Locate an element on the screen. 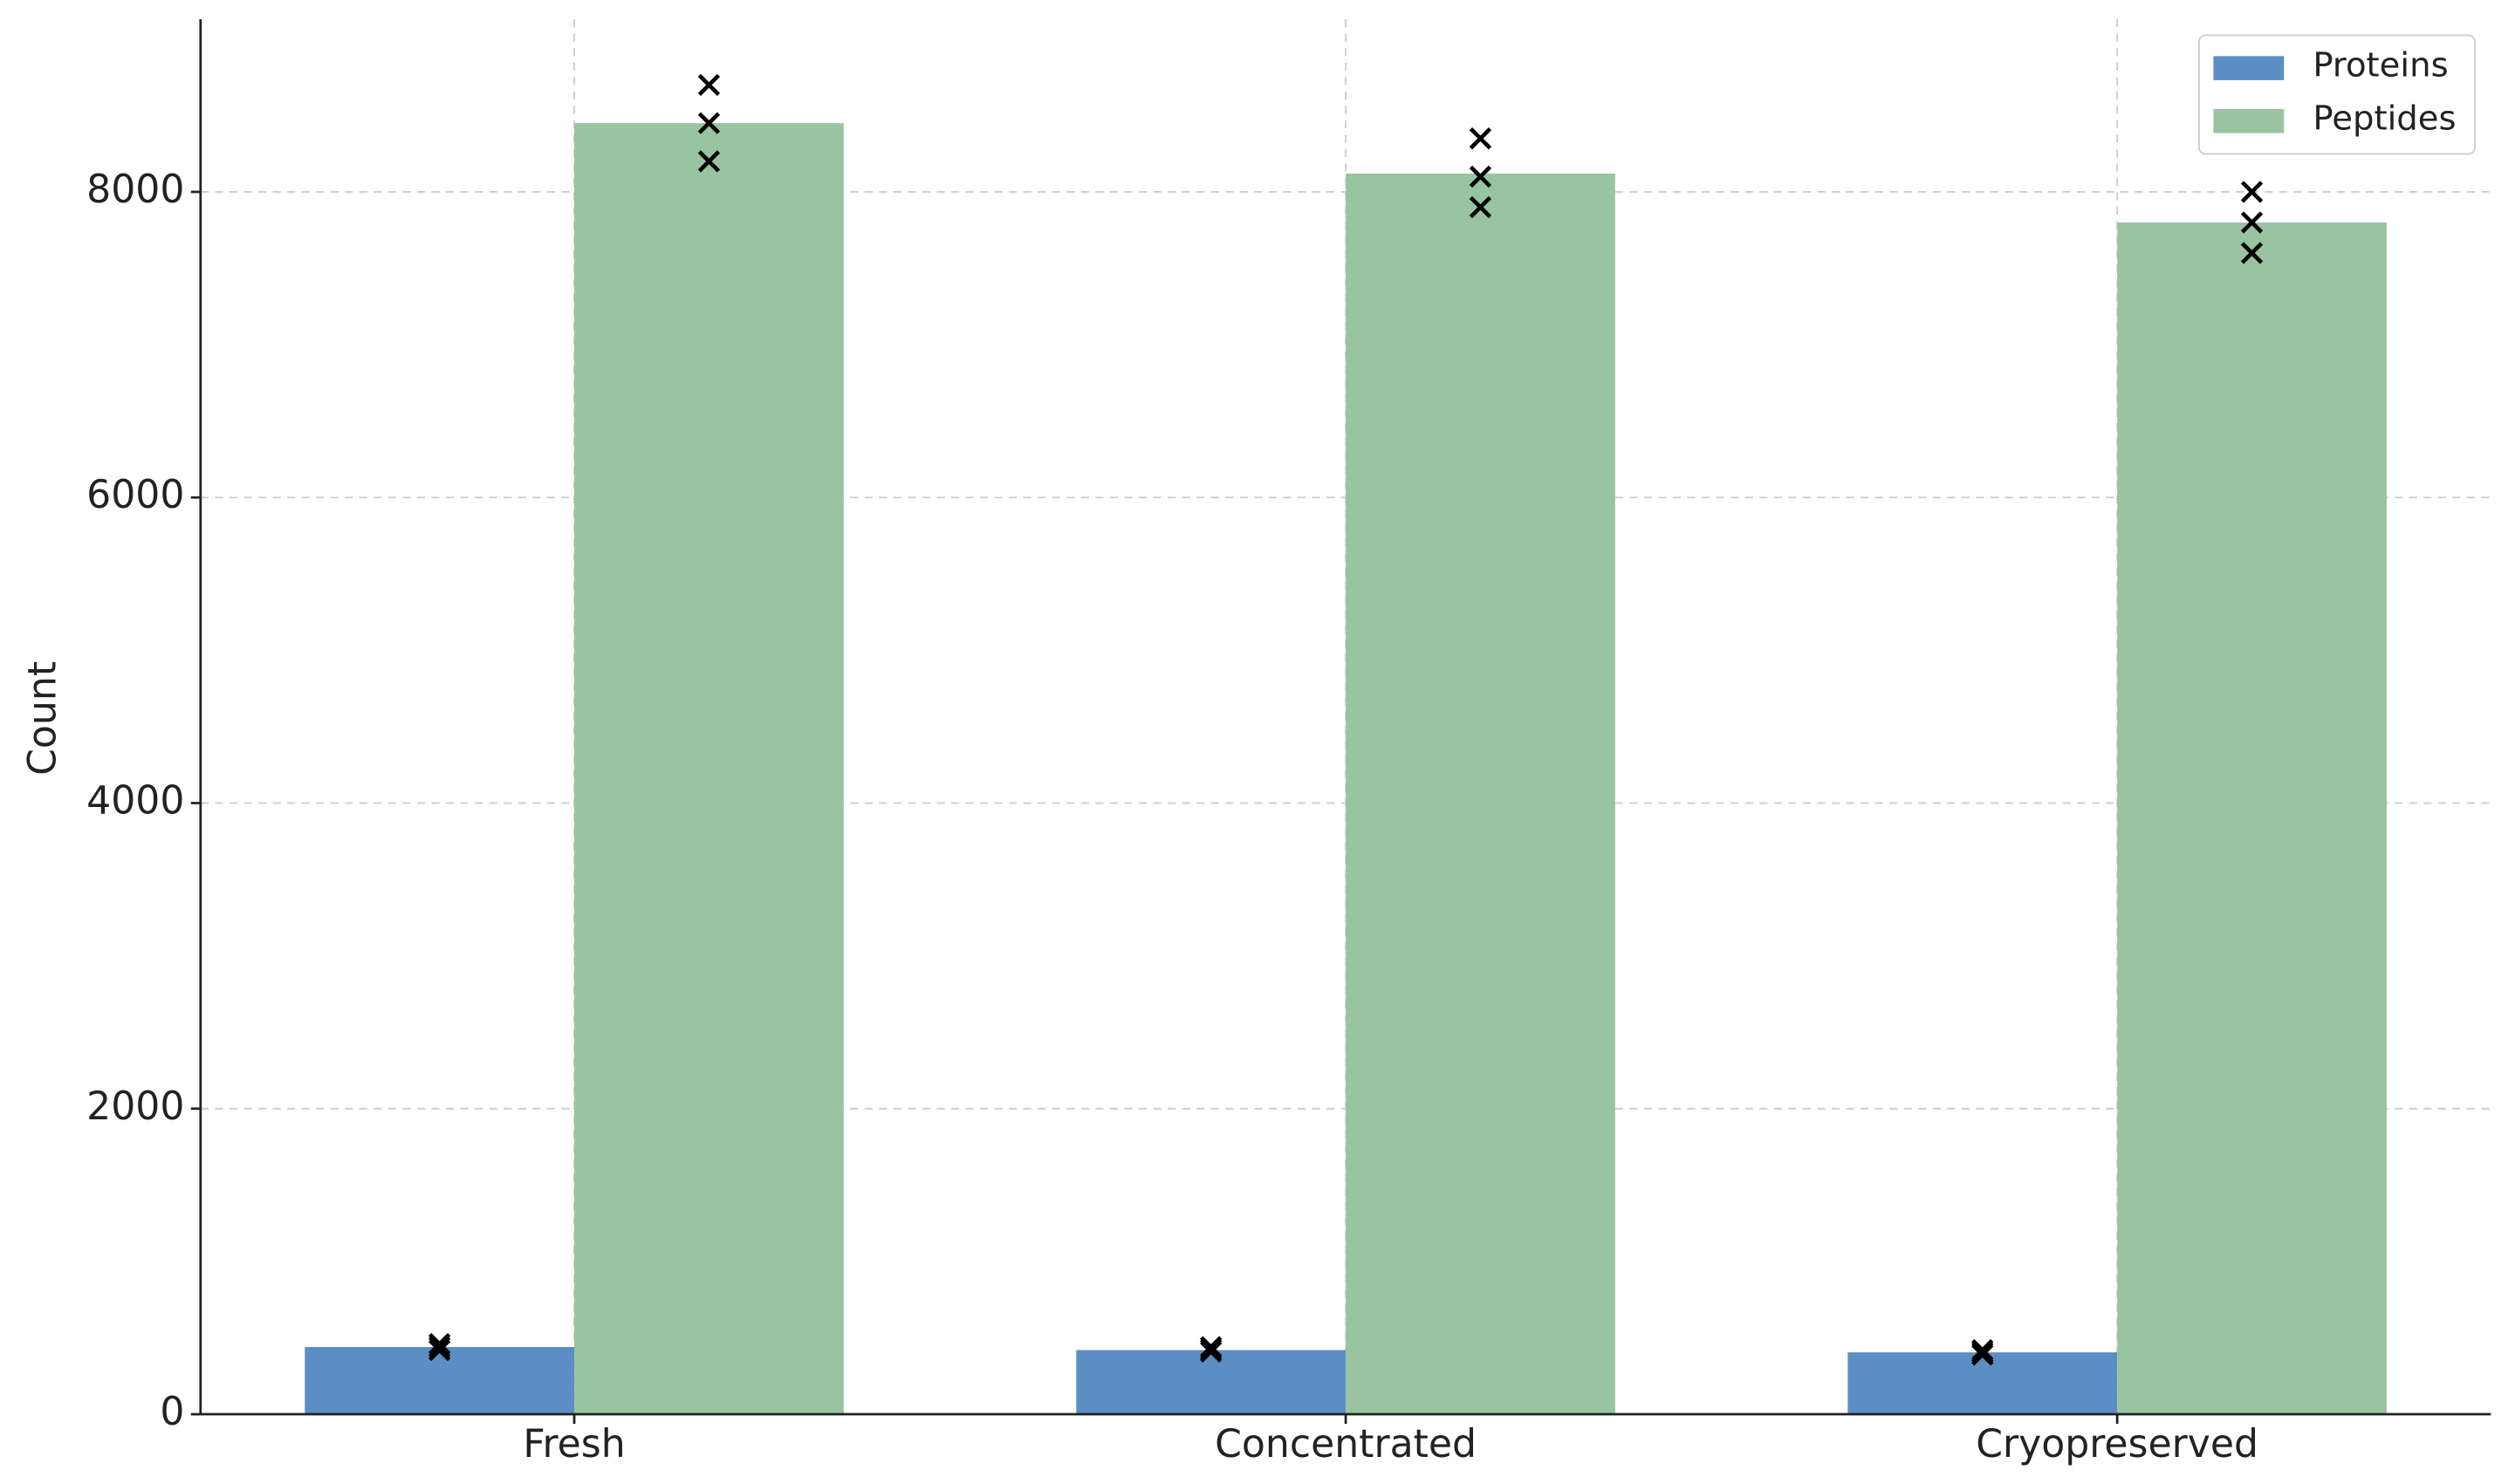  y-tick-label: 2000 is located at coordinates (135, 1106).